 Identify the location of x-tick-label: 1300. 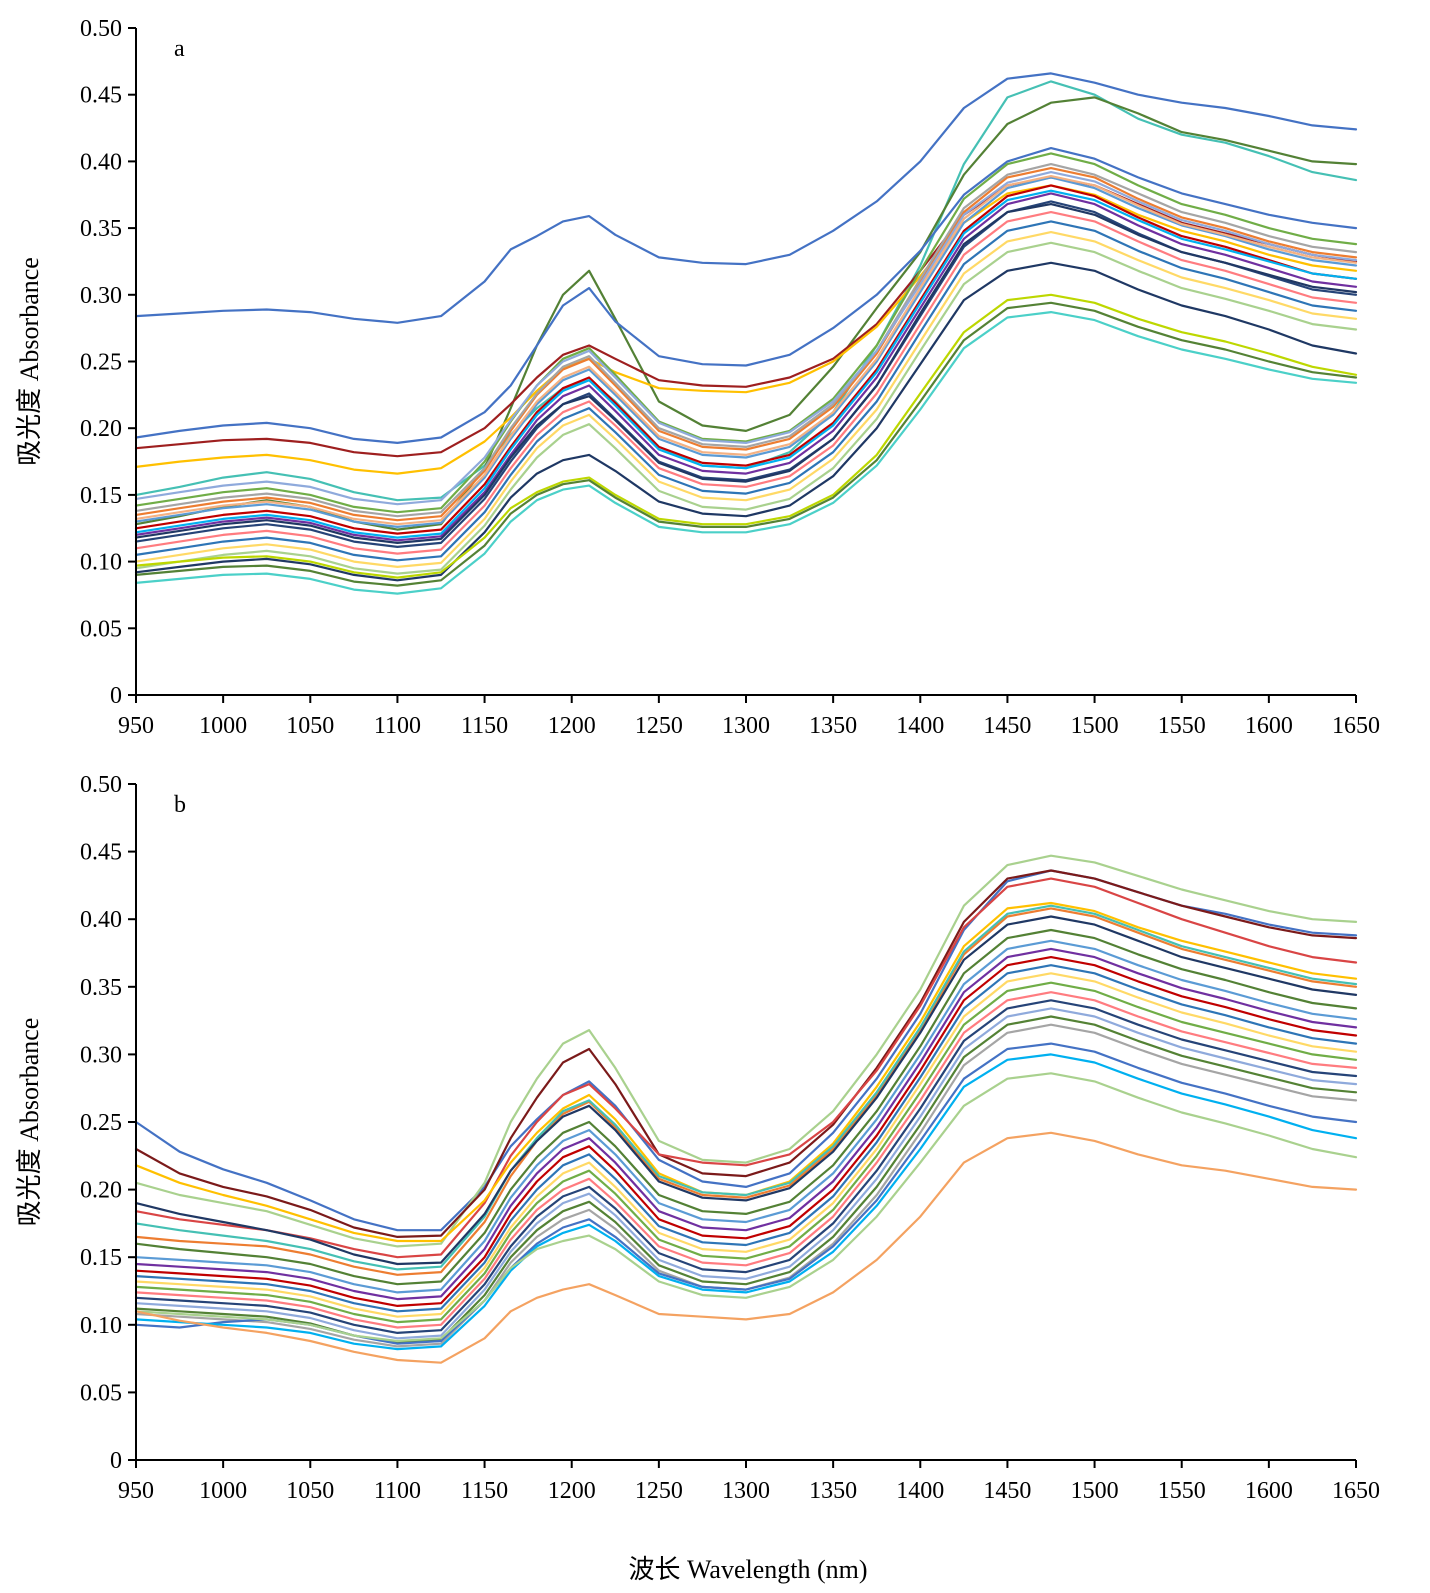
(746, 1491).